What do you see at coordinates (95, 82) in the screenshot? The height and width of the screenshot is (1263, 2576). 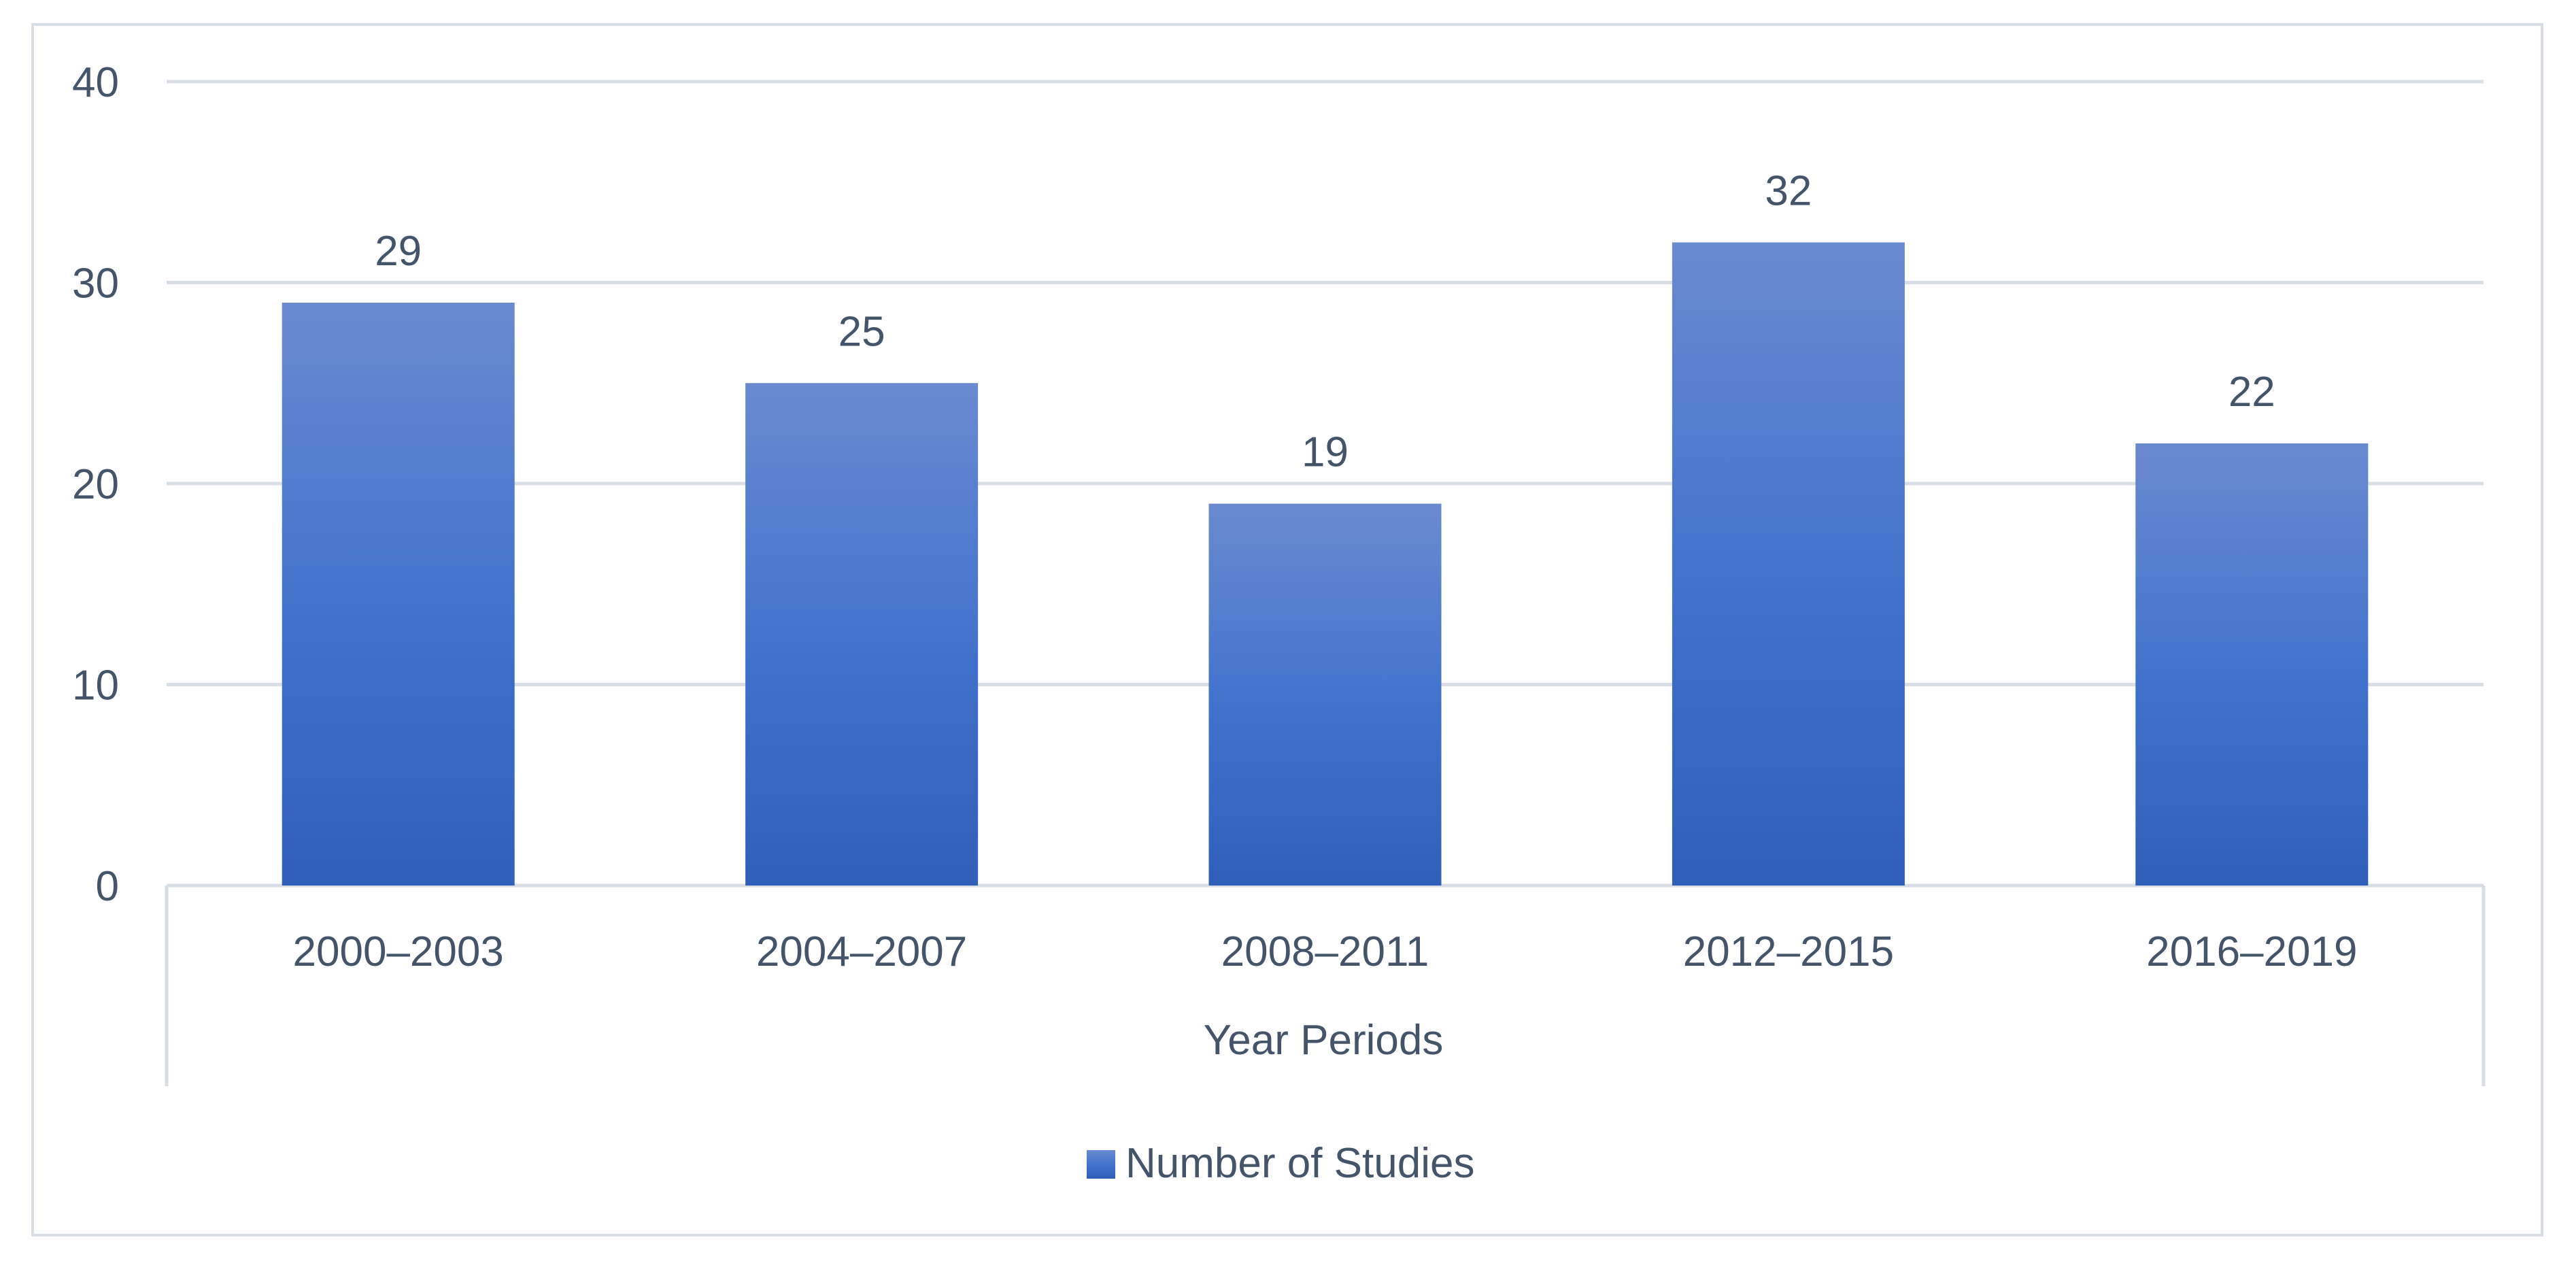 I see `y-tick-label: 40` at bounding box center [95, 82].